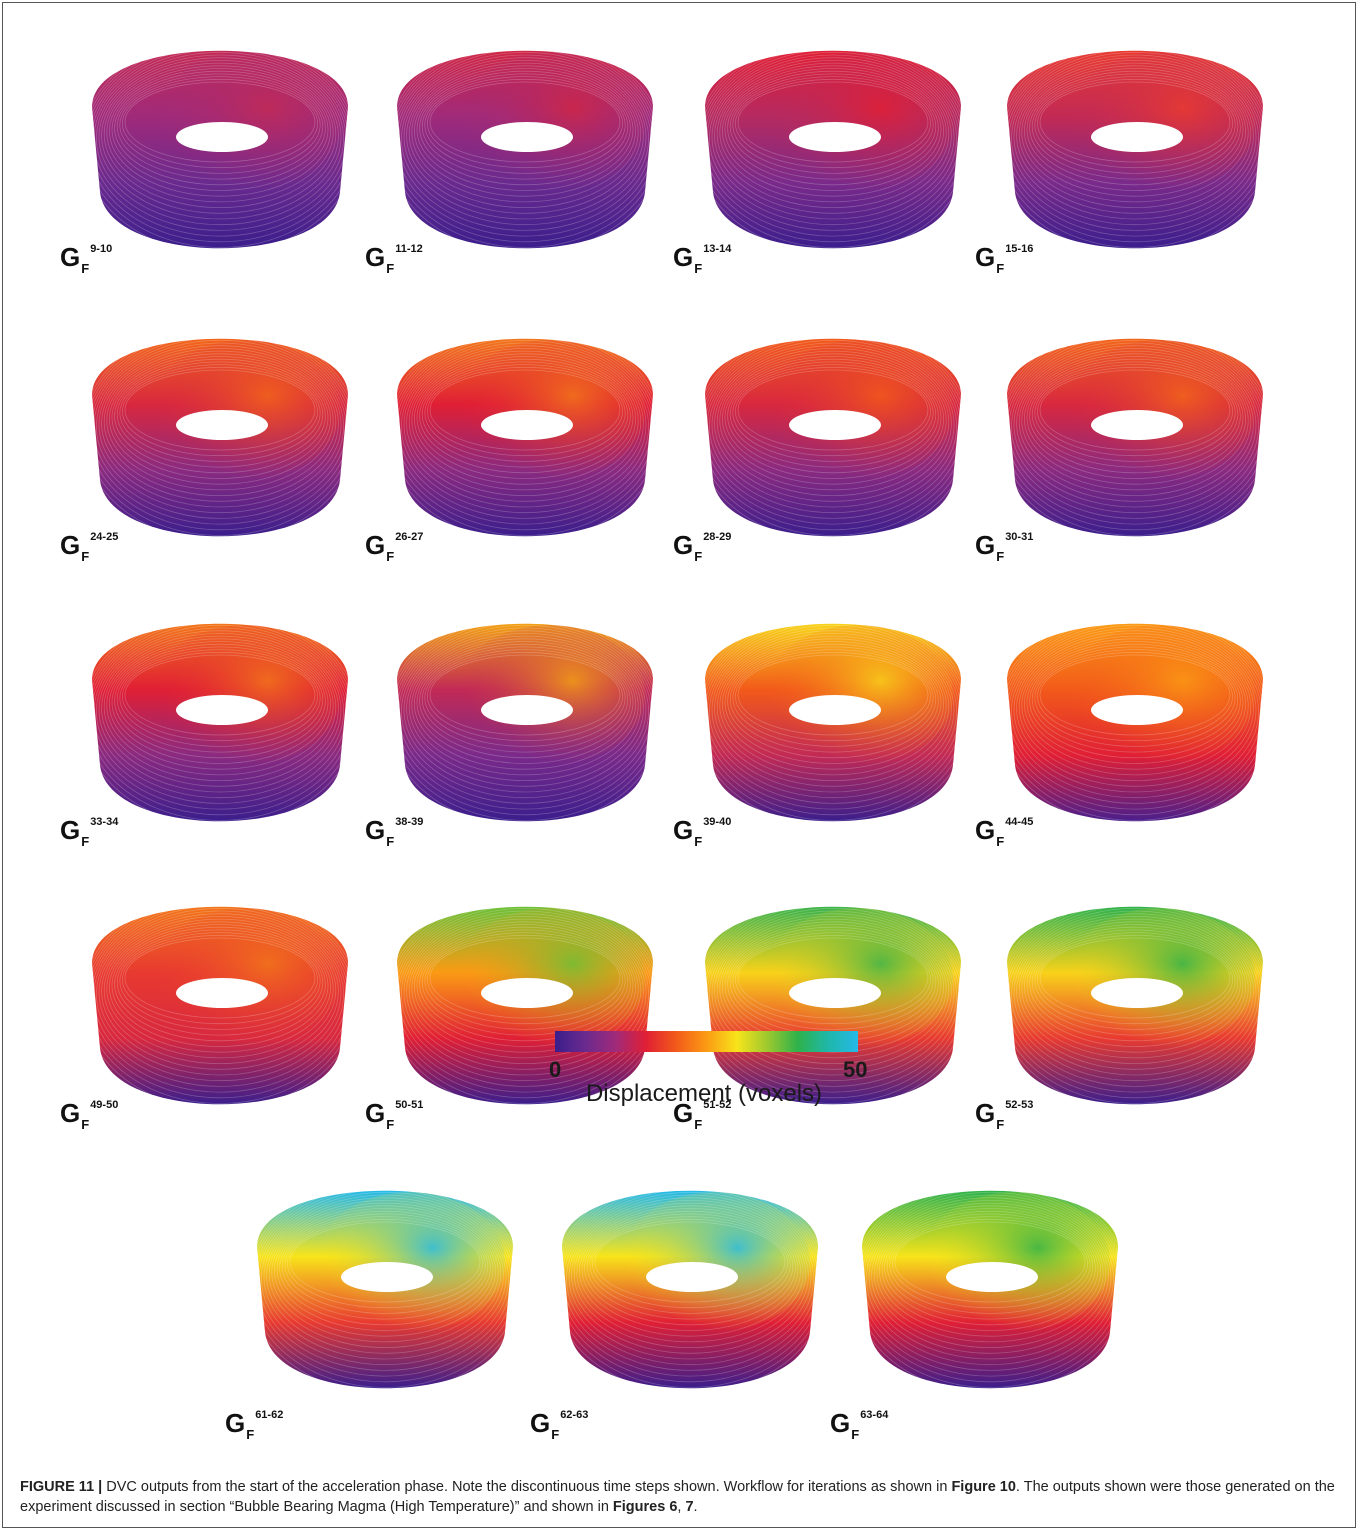 Image resolution: width=1360 pixels, height=1531 pixels. Describe the element at coordinates (254, 1426) in the screenshot. I see `panel-label: GF61-62` at that location.